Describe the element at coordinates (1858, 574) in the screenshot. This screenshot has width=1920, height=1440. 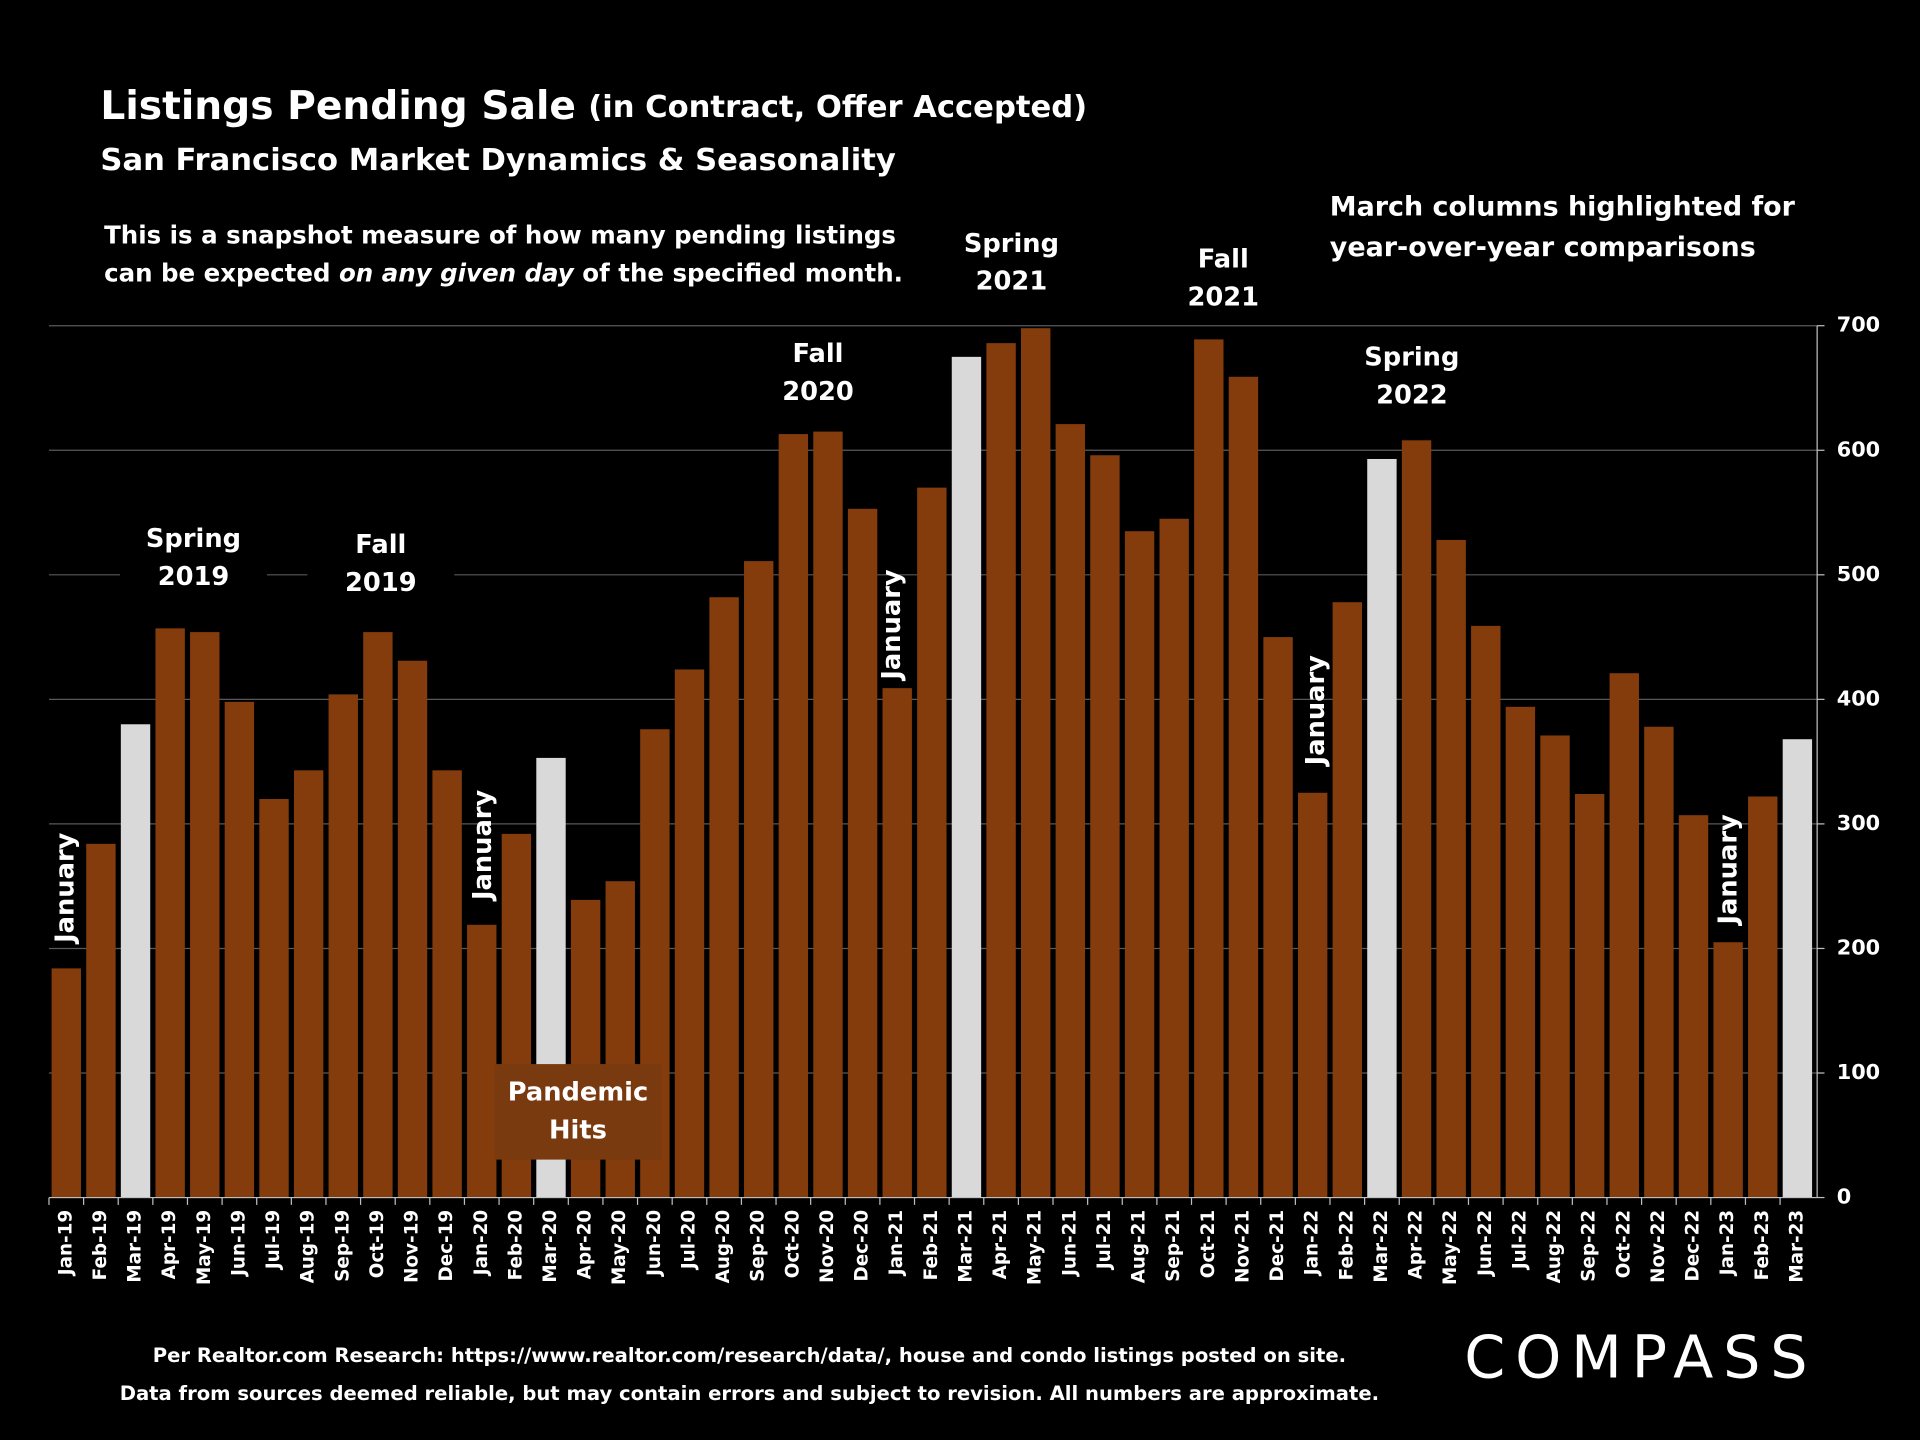
I see `y-tick-label: 500` at that location.